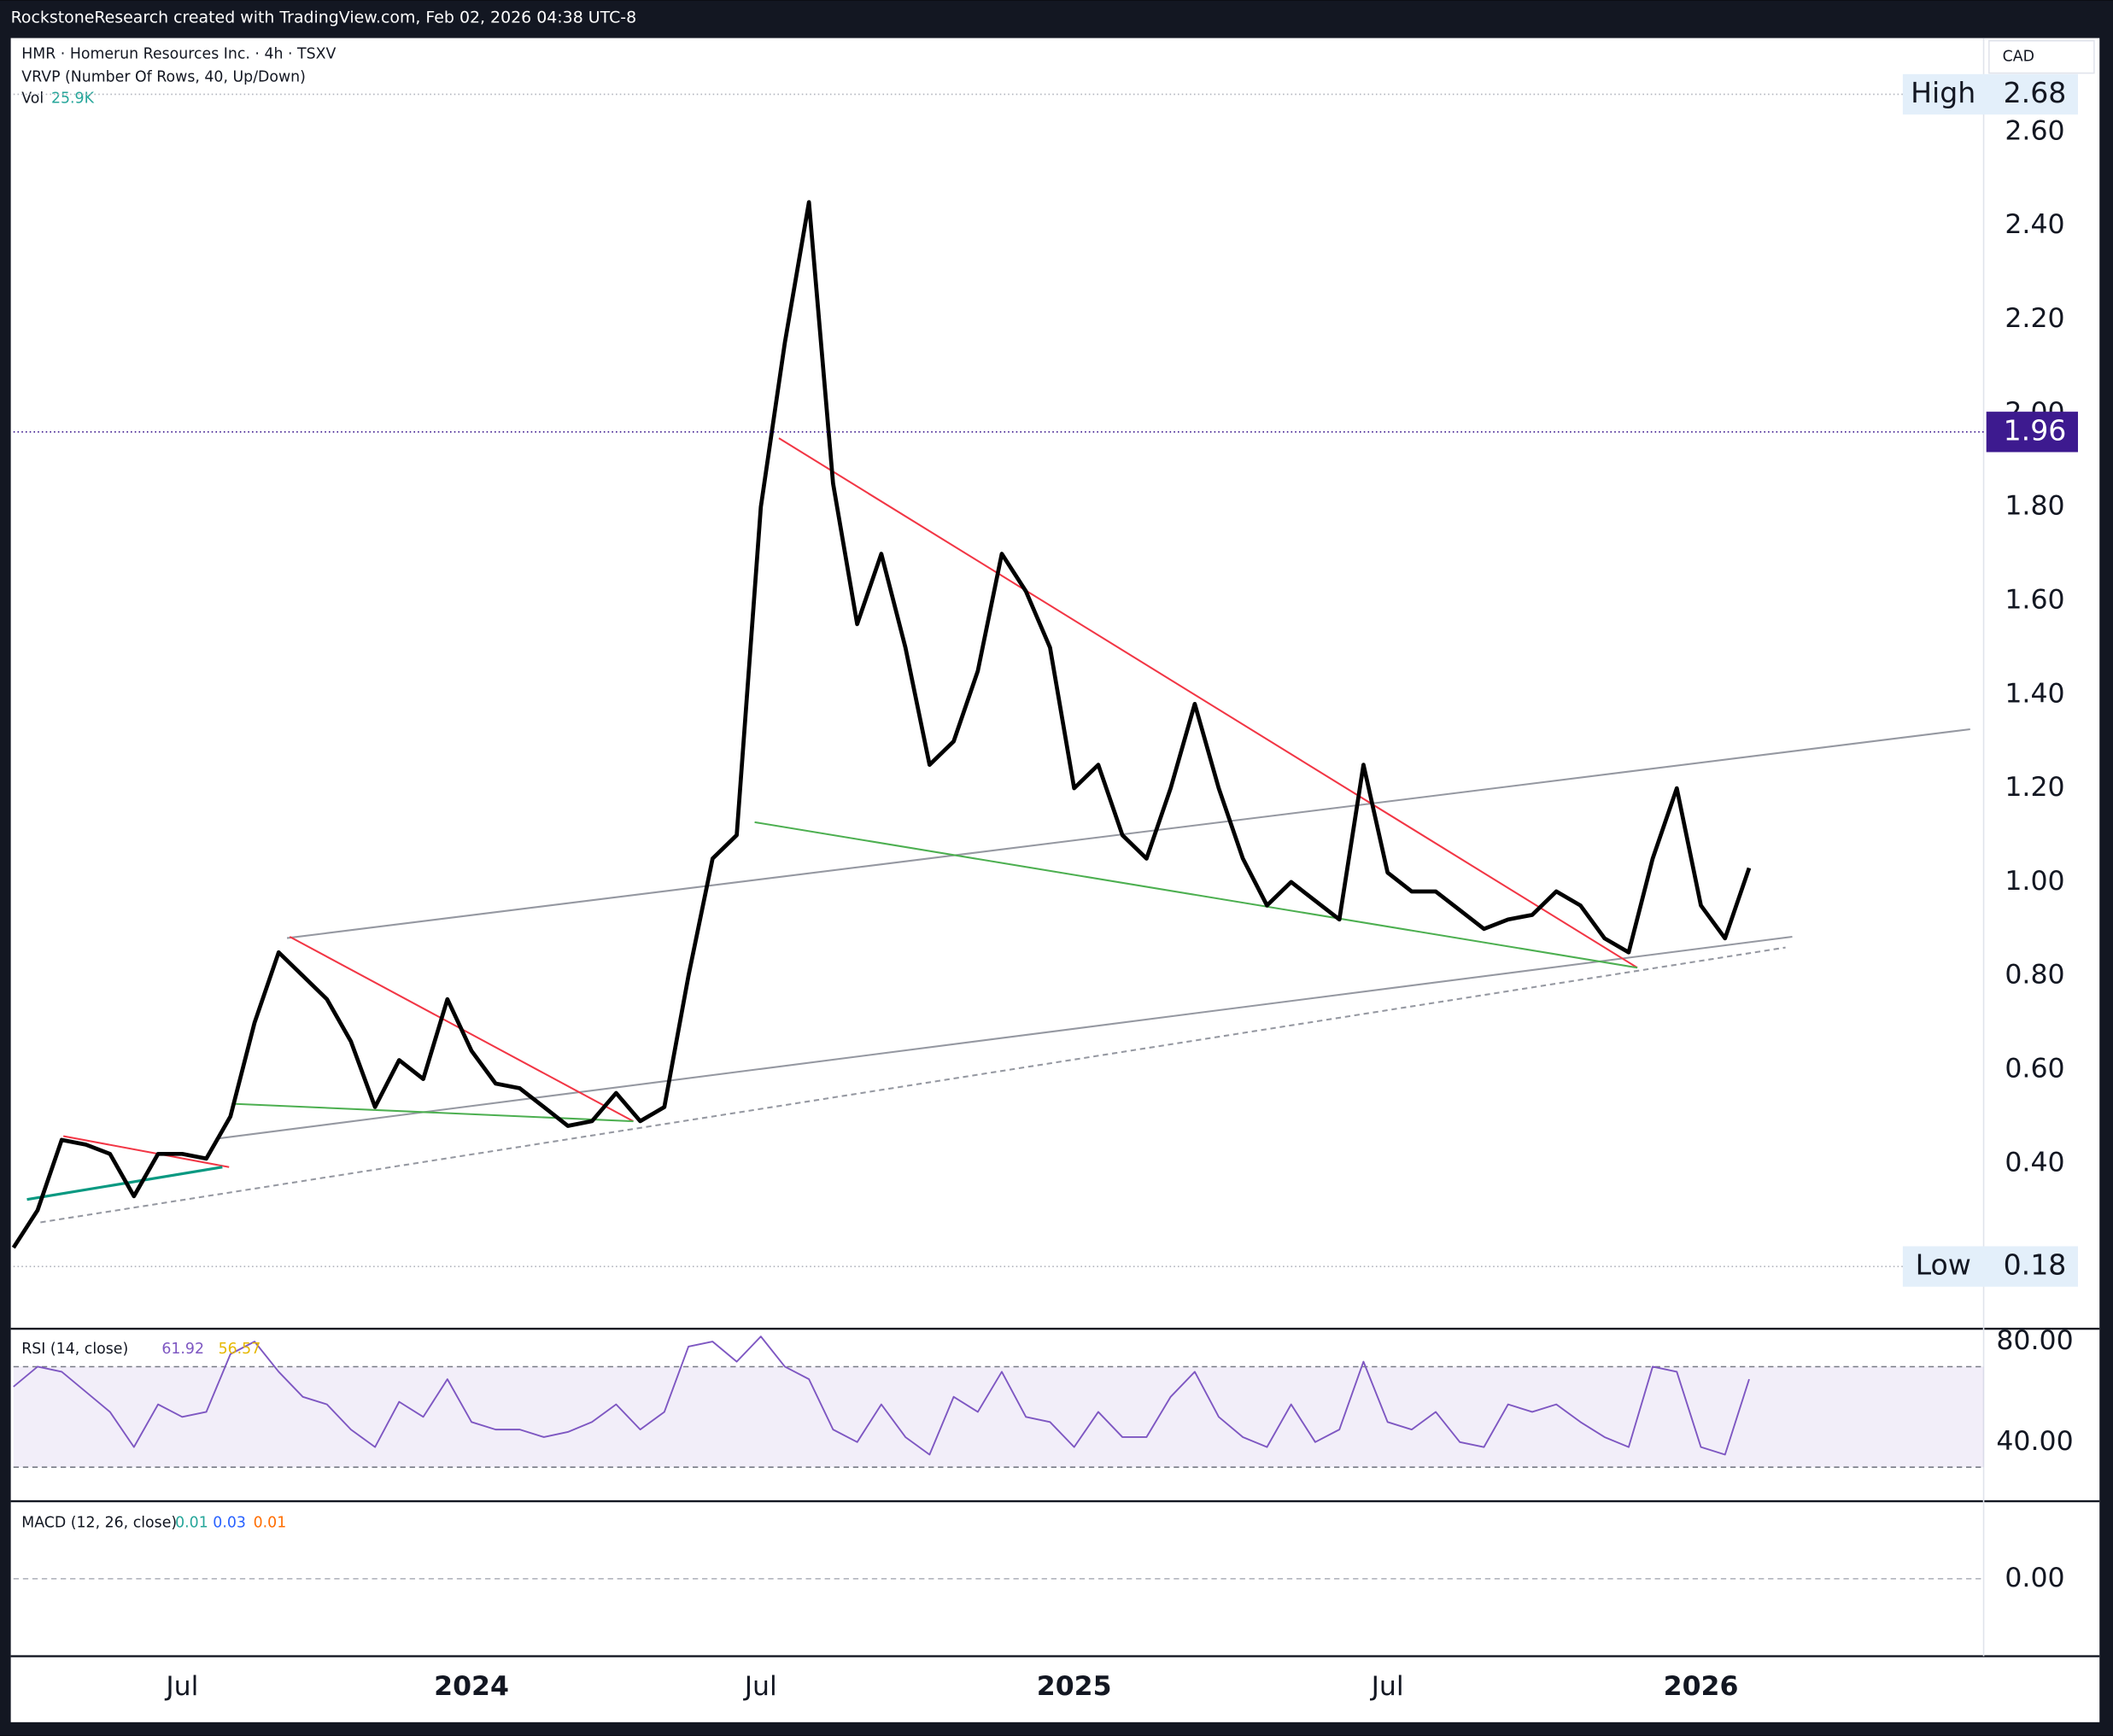  I want to click on macd-signal-value: 0.01, so click(270, 1523).